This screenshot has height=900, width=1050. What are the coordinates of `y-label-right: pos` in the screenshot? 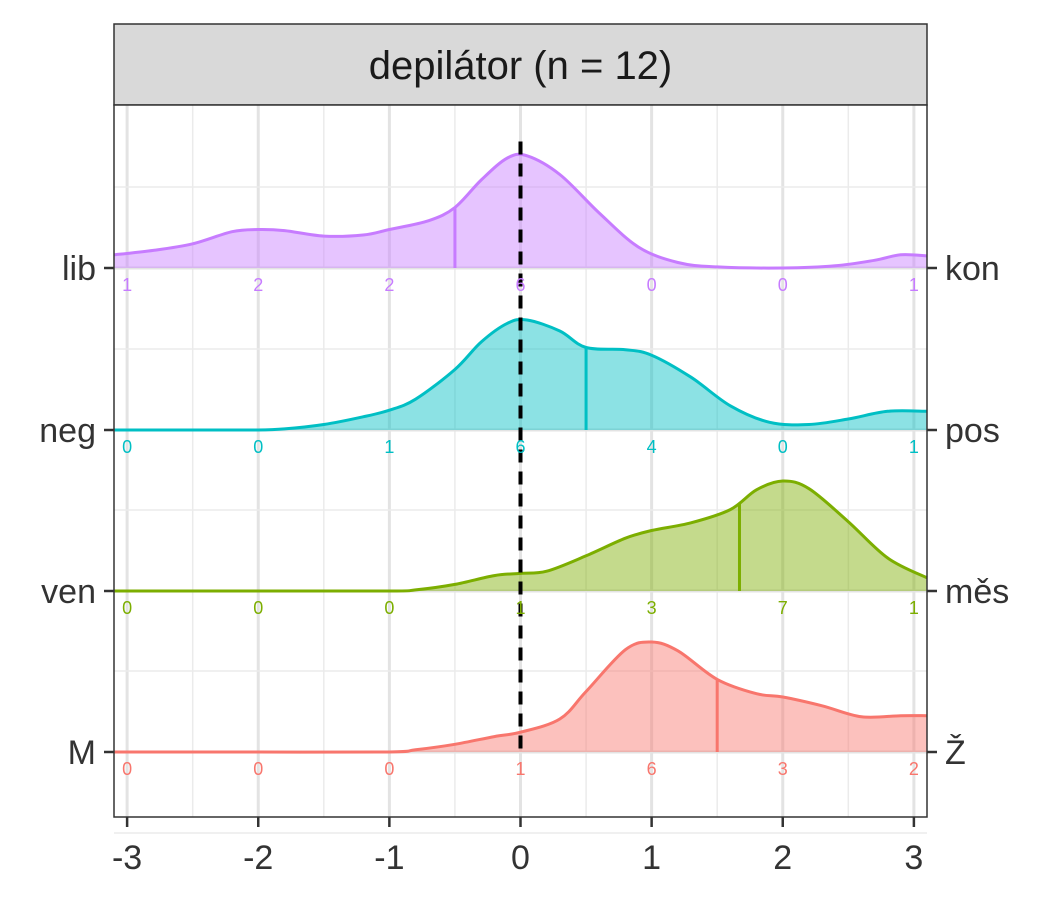 It's located at (972, 431).